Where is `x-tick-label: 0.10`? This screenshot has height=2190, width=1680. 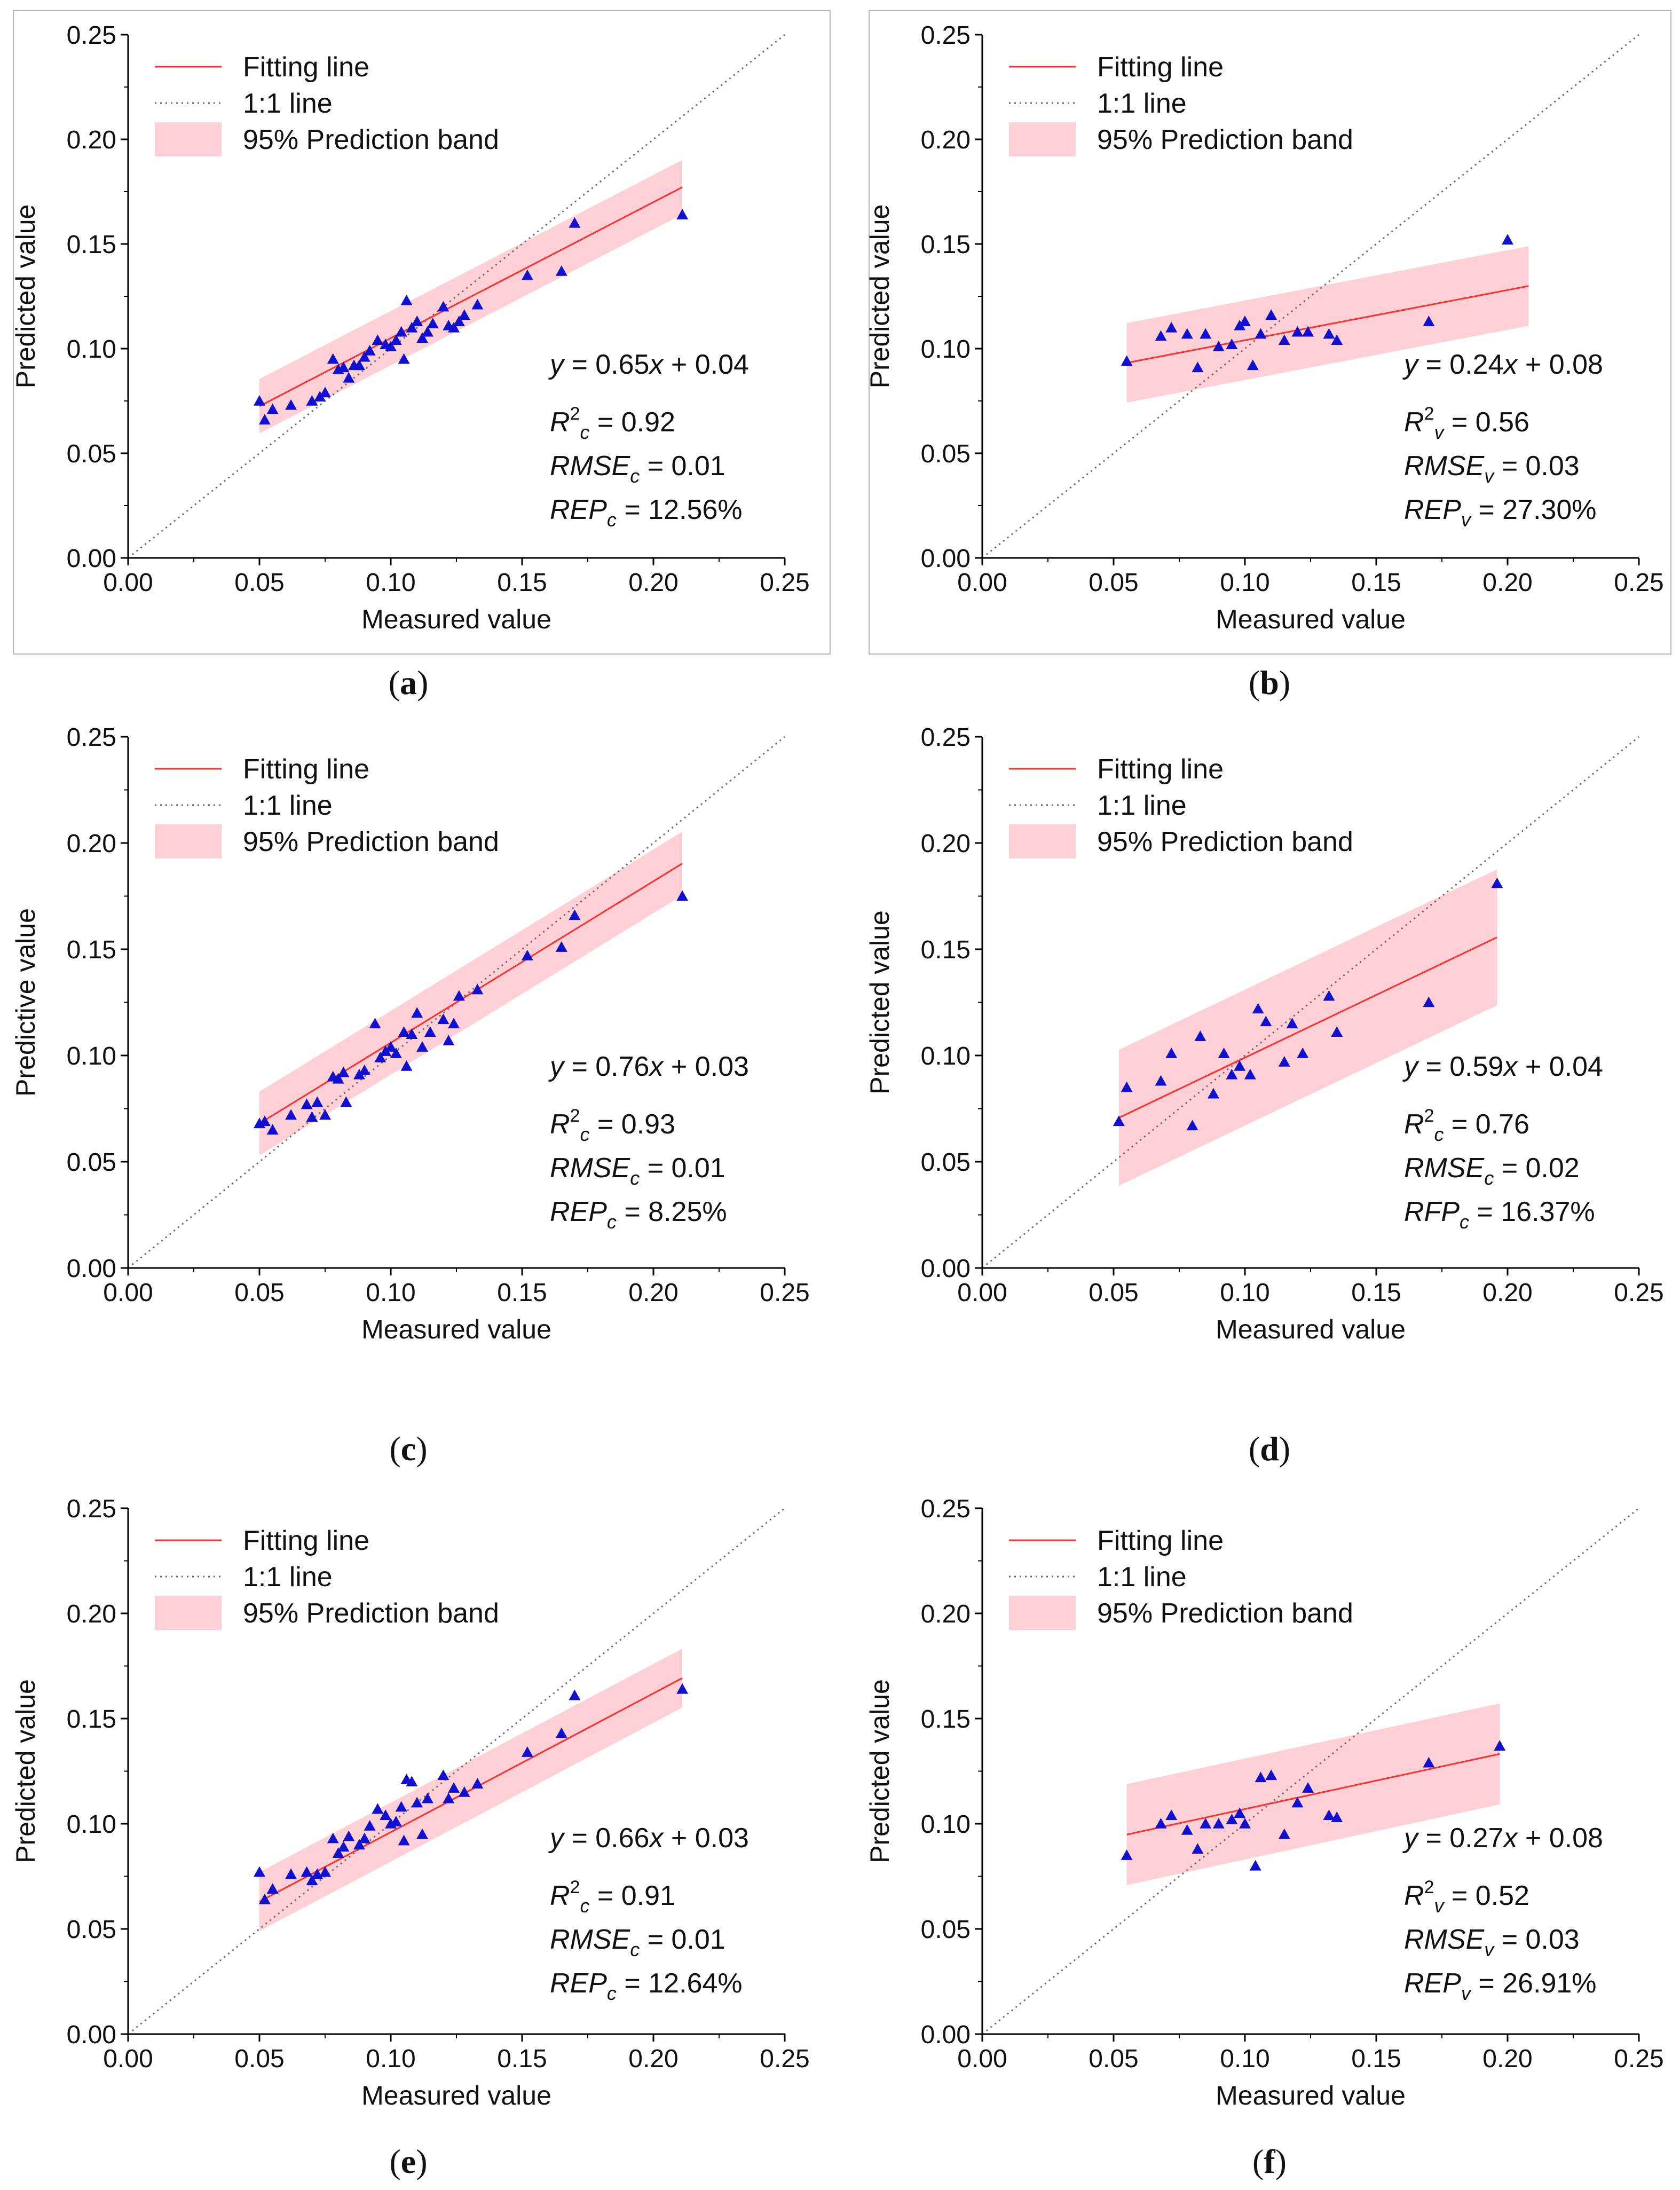
x-tick-label: 0.10 is located at coordinates (390, 583).